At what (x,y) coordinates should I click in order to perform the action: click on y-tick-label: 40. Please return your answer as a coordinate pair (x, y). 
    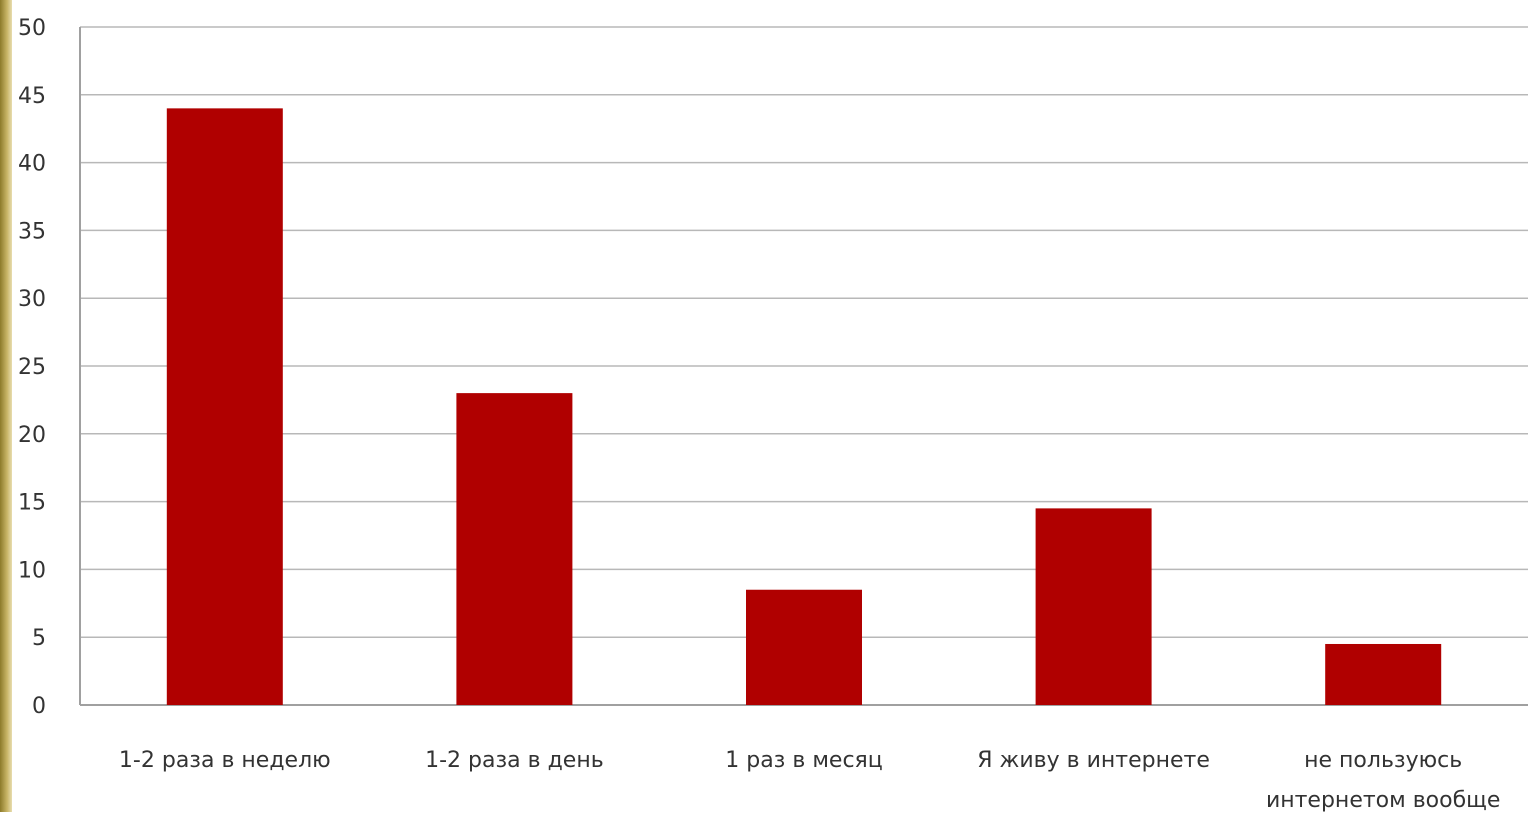
    Looking at the image, I should click on (32, 164).